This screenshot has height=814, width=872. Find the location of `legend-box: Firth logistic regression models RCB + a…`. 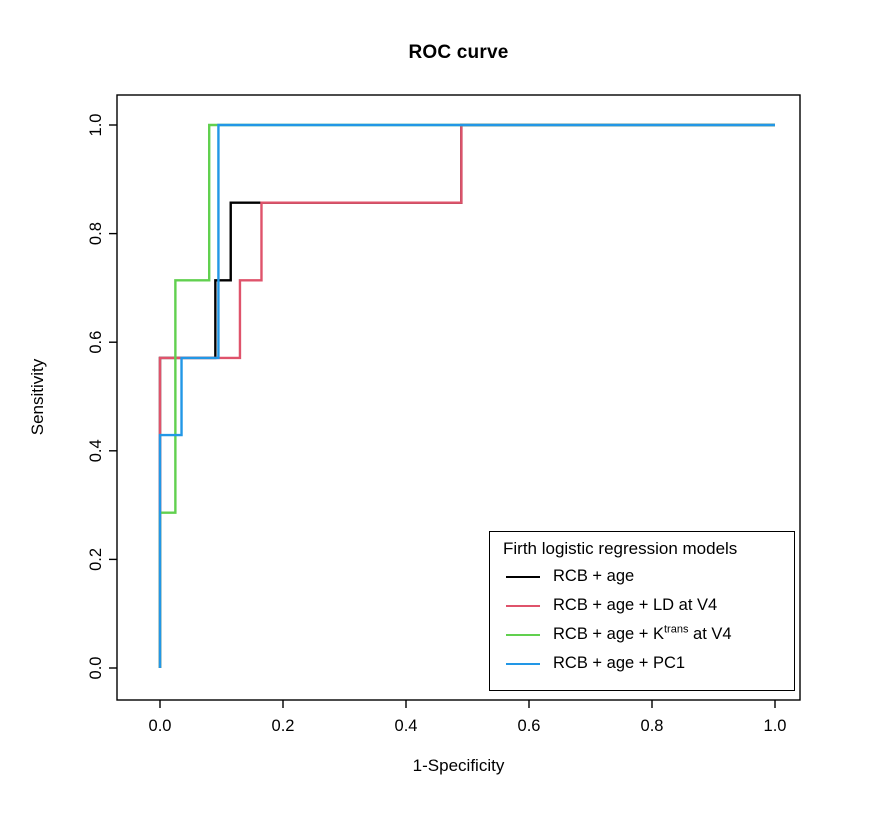

legend-box: Firth logistic regression models RCB + a… is located at coordinates (642, 611).